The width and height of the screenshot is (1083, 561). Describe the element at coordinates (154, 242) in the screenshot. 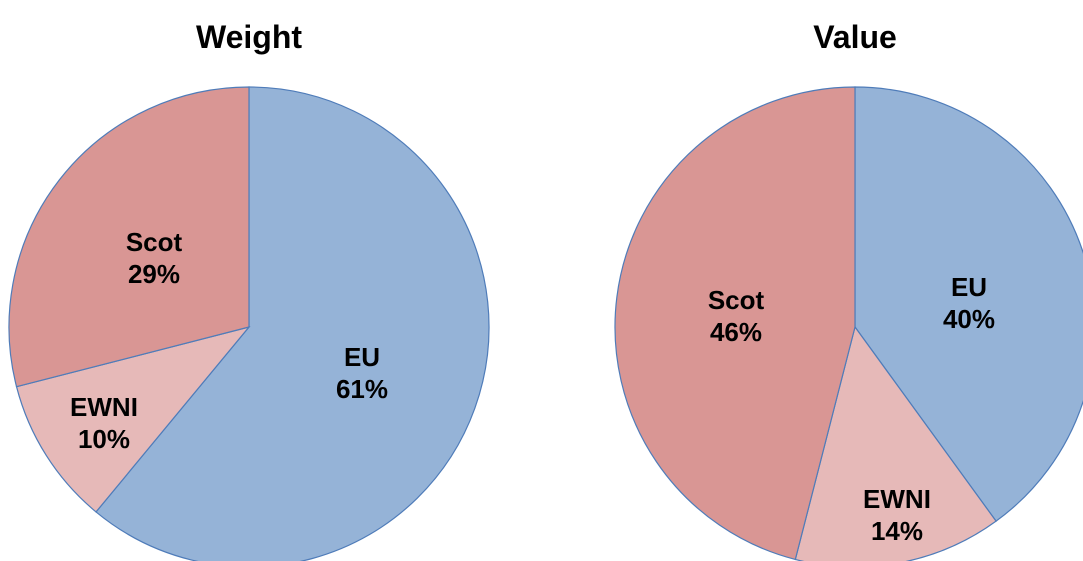

I see `slice-label-weight-scot: Scot` at that location.